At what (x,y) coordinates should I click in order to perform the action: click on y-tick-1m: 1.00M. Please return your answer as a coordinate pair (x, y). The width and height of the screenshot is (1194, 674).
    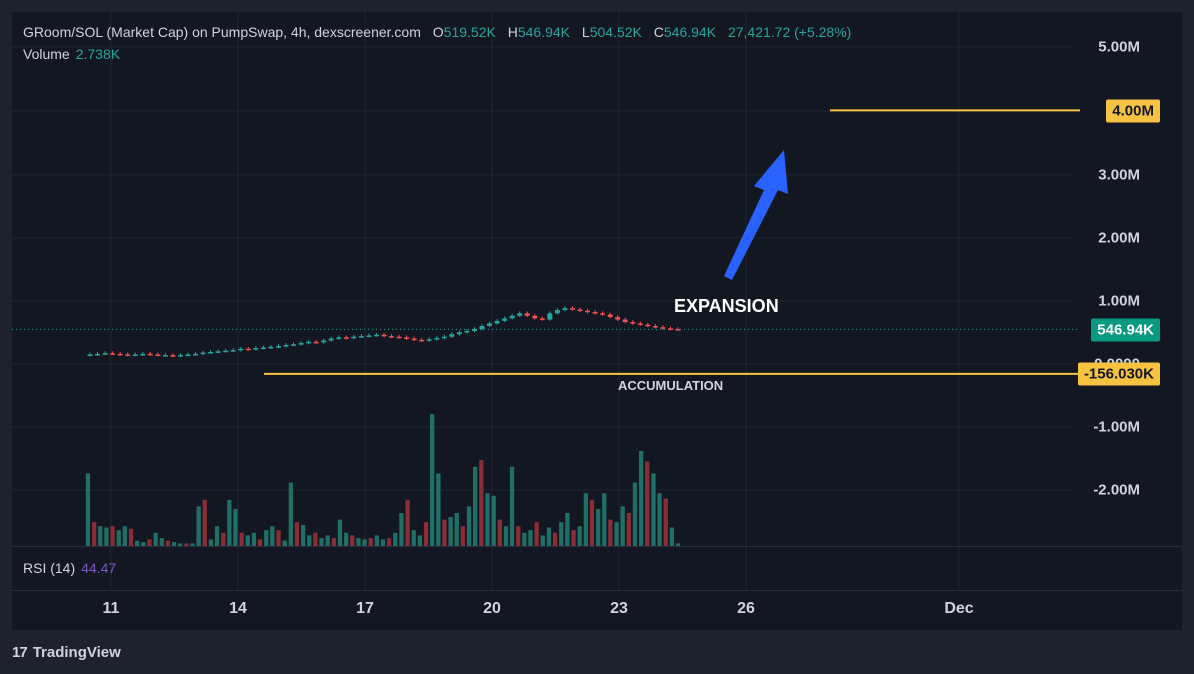
    Looking at the image, I should click on (1119, 301).